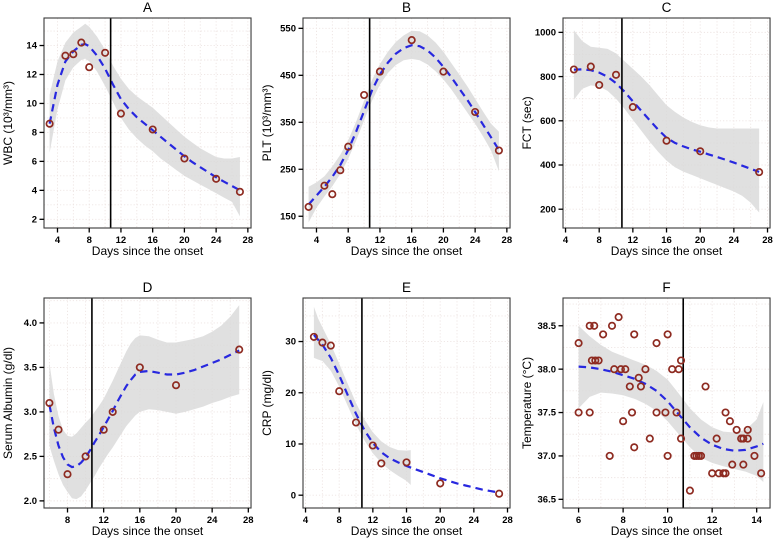 The width and height of the screenshot is (778, 560). Describe the element at coordinates (34, 162) in the screenshot. I see `y-tick-label: 6` at that location.